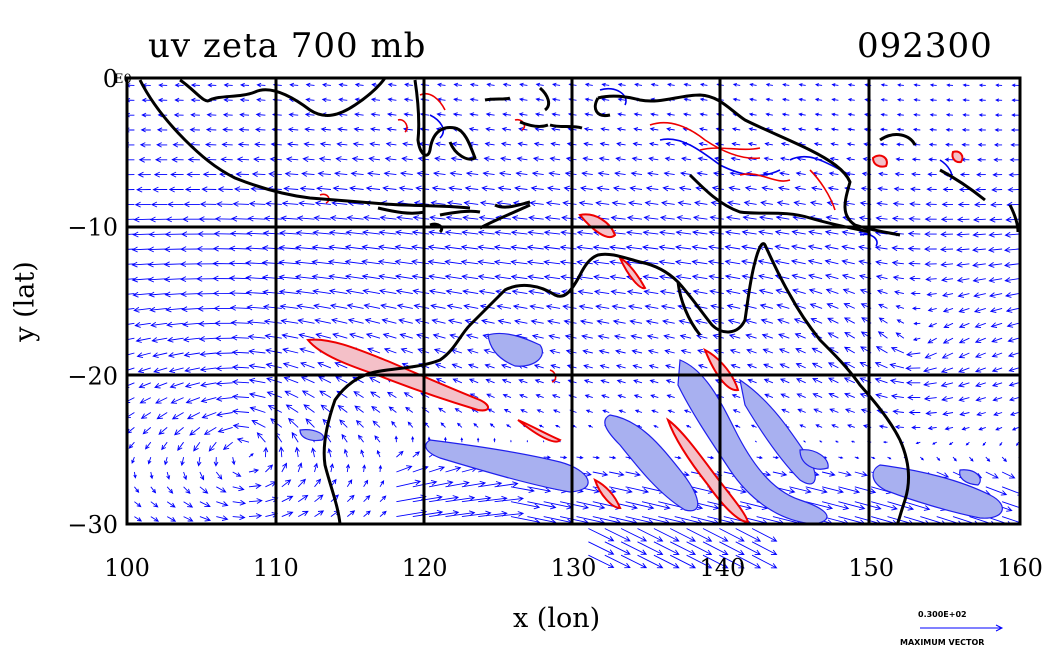 The width and height of the screenshot is (1058, 653). What do you see at coordinates (92, 302) in the screenshot?
I see `y-tick-labels: 0 −10 −20 −30` at bounding box center [92, 302].